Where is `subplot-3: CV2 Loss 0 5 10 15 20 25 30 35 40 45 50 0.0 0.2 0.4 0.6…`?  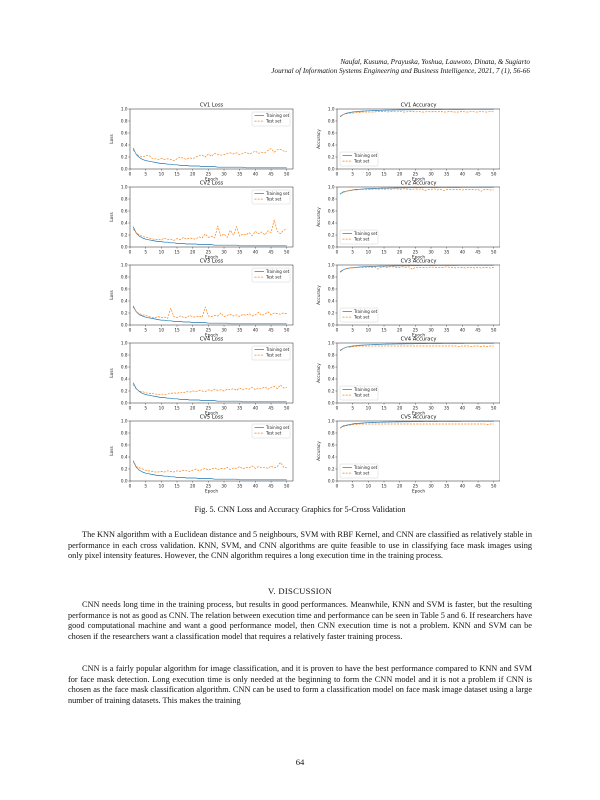
subplot-3: CV2 Loss 0 5 10 15 20 25 30 35 40 45 50 0.0 0.2 0.4 0.6… is located at coordinates (201, 221).